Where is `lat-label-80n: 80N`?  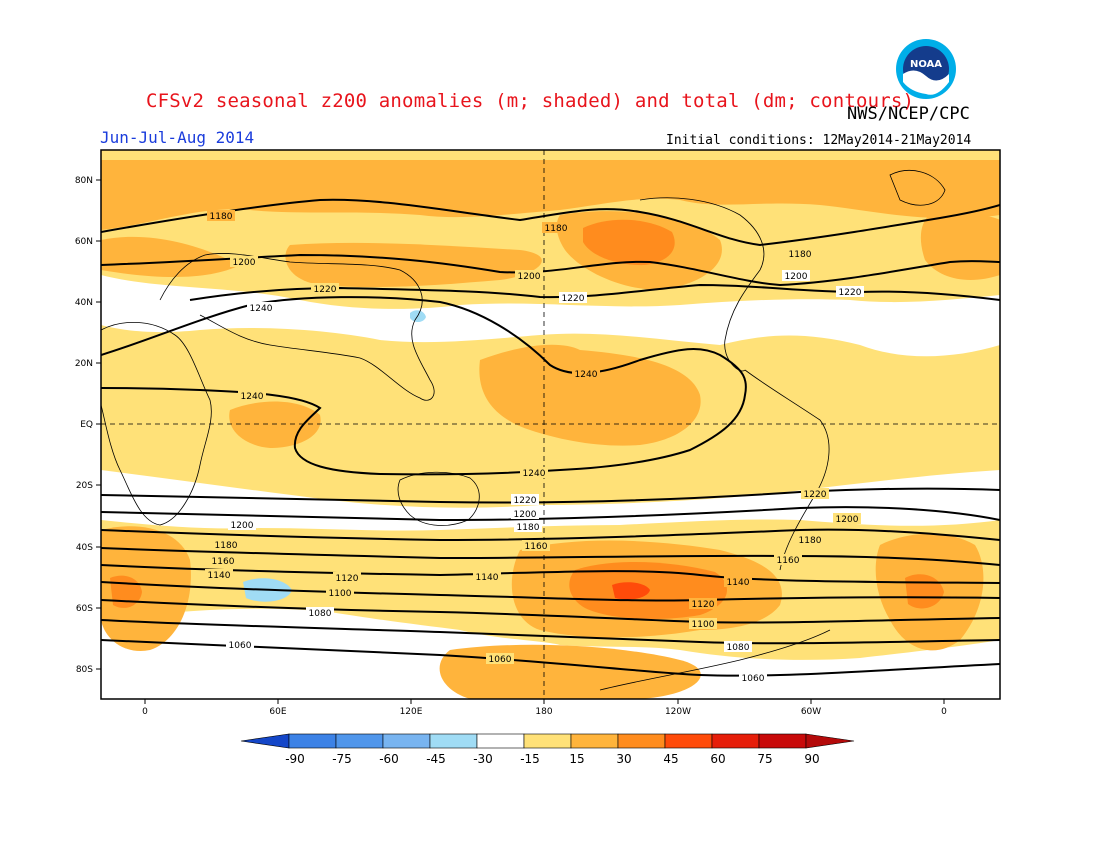 lat-label-80n: 80N is located at coordinates (84, 181).